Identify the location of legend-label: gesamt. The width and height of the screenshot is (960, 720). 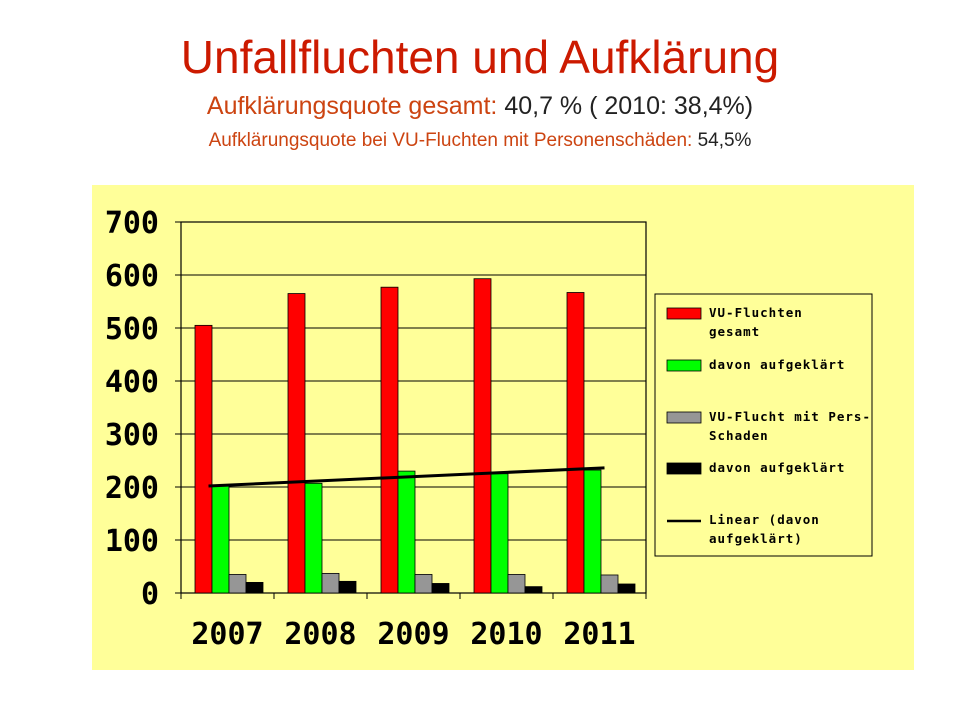
(734, 331).